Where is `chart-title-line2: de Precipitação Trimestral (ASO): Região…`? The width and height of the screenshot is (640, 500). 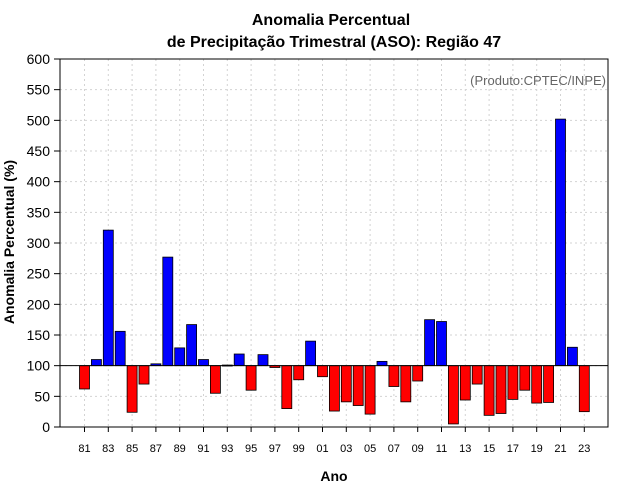 chart-title-line2: de Precipitação Trimestral (ASO): Região… is located at coordinates (334, 42).